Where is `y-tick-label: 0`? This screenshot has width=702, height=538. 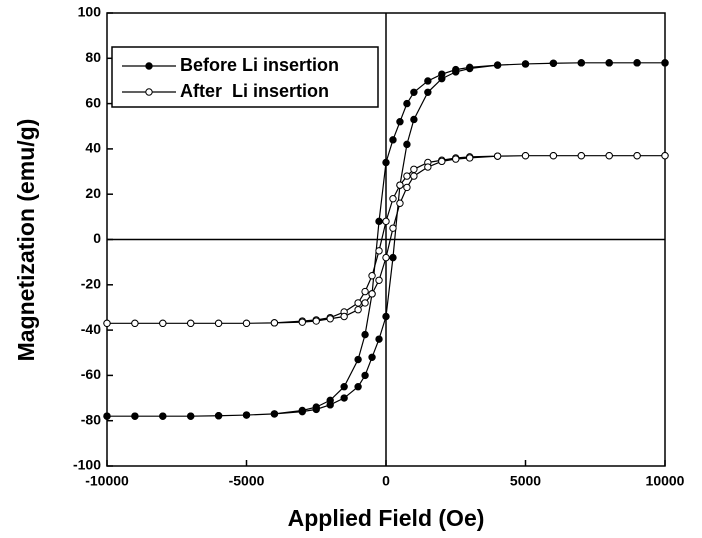
y-tick-label: 0 is located at coordinates (97, 238).